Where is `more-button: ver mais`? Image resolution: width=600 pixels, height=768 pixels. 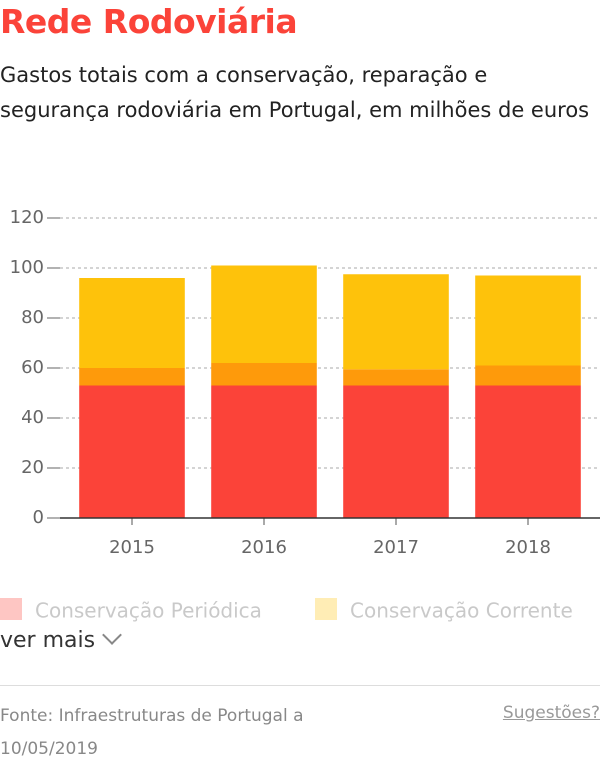
more-button: ver mais is located at coordinates (61, 639).